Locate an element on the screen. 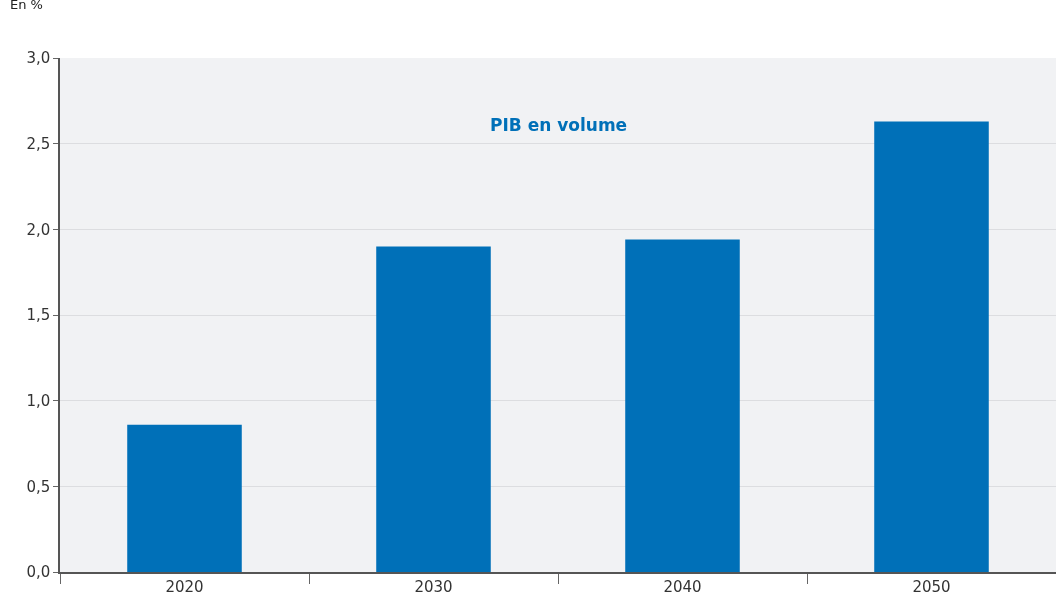 The height and width of the screenshot is (604, 1056). y-tick-label: 1,0 is located at coordinates (38, 400).